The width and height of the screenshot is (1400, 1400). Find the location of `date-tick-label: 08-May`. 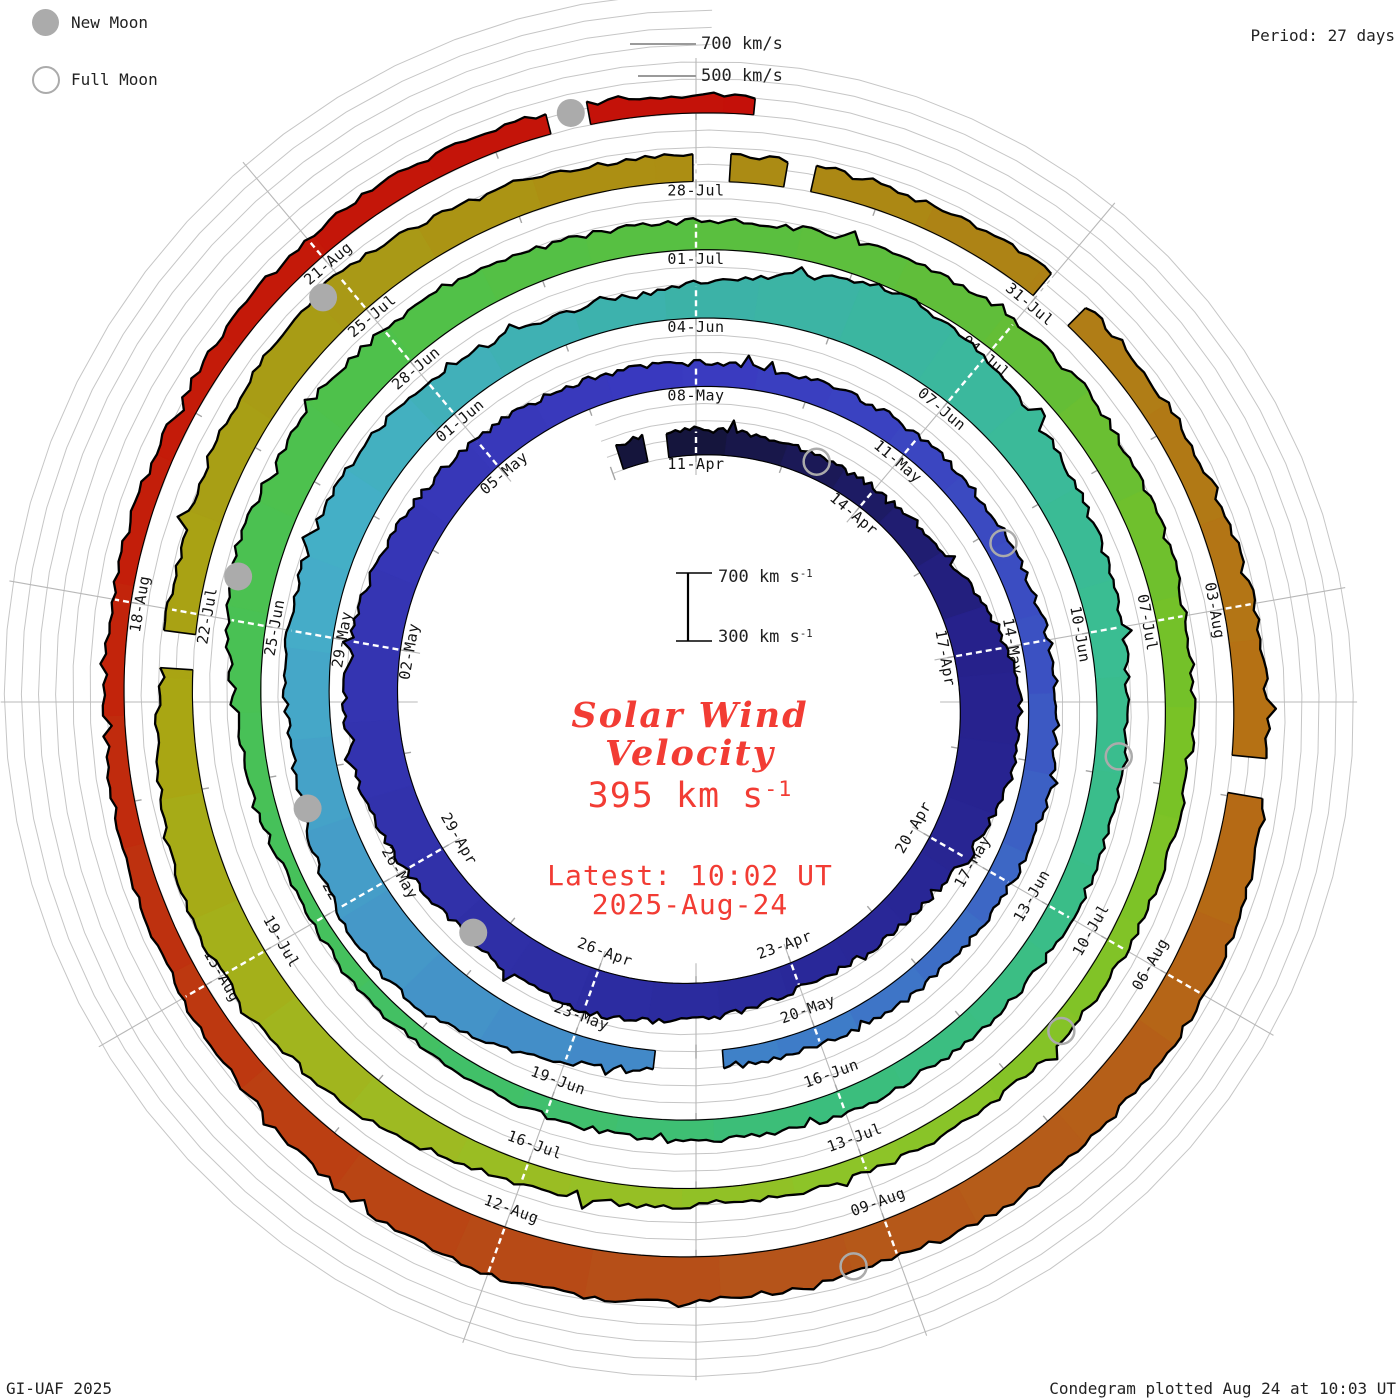

date-tick-label: 08-May is located at coordinates (695, 396).